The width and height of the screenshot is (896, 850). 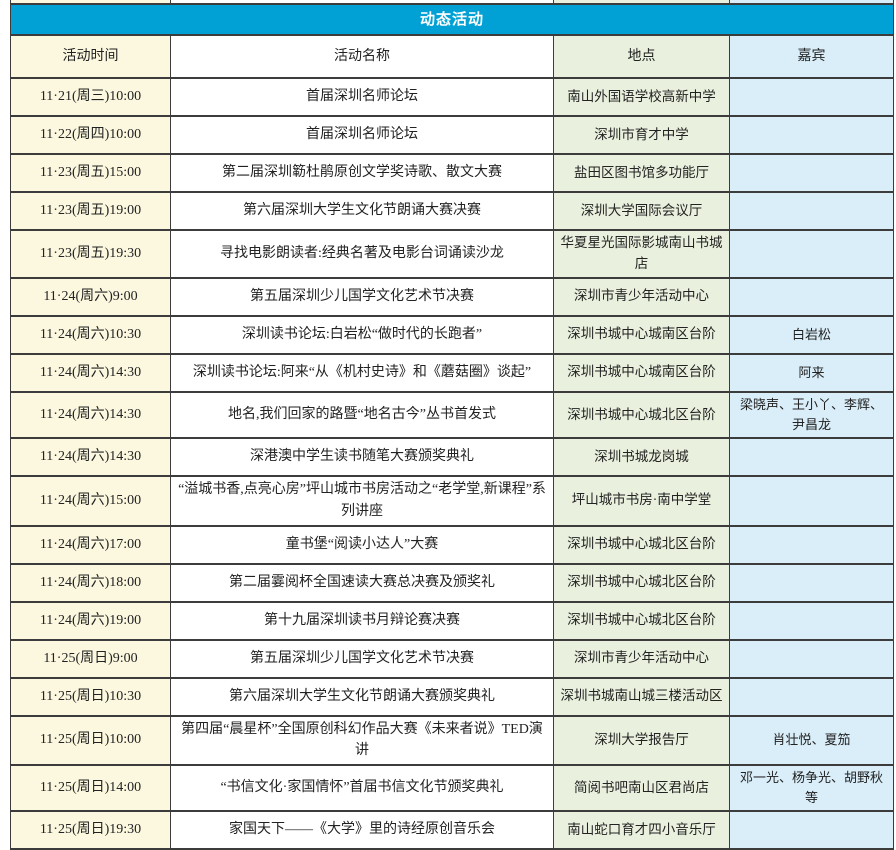 I want to click on event-time-cell: 11·24(周六)17:00, so click(x=90, y=544).